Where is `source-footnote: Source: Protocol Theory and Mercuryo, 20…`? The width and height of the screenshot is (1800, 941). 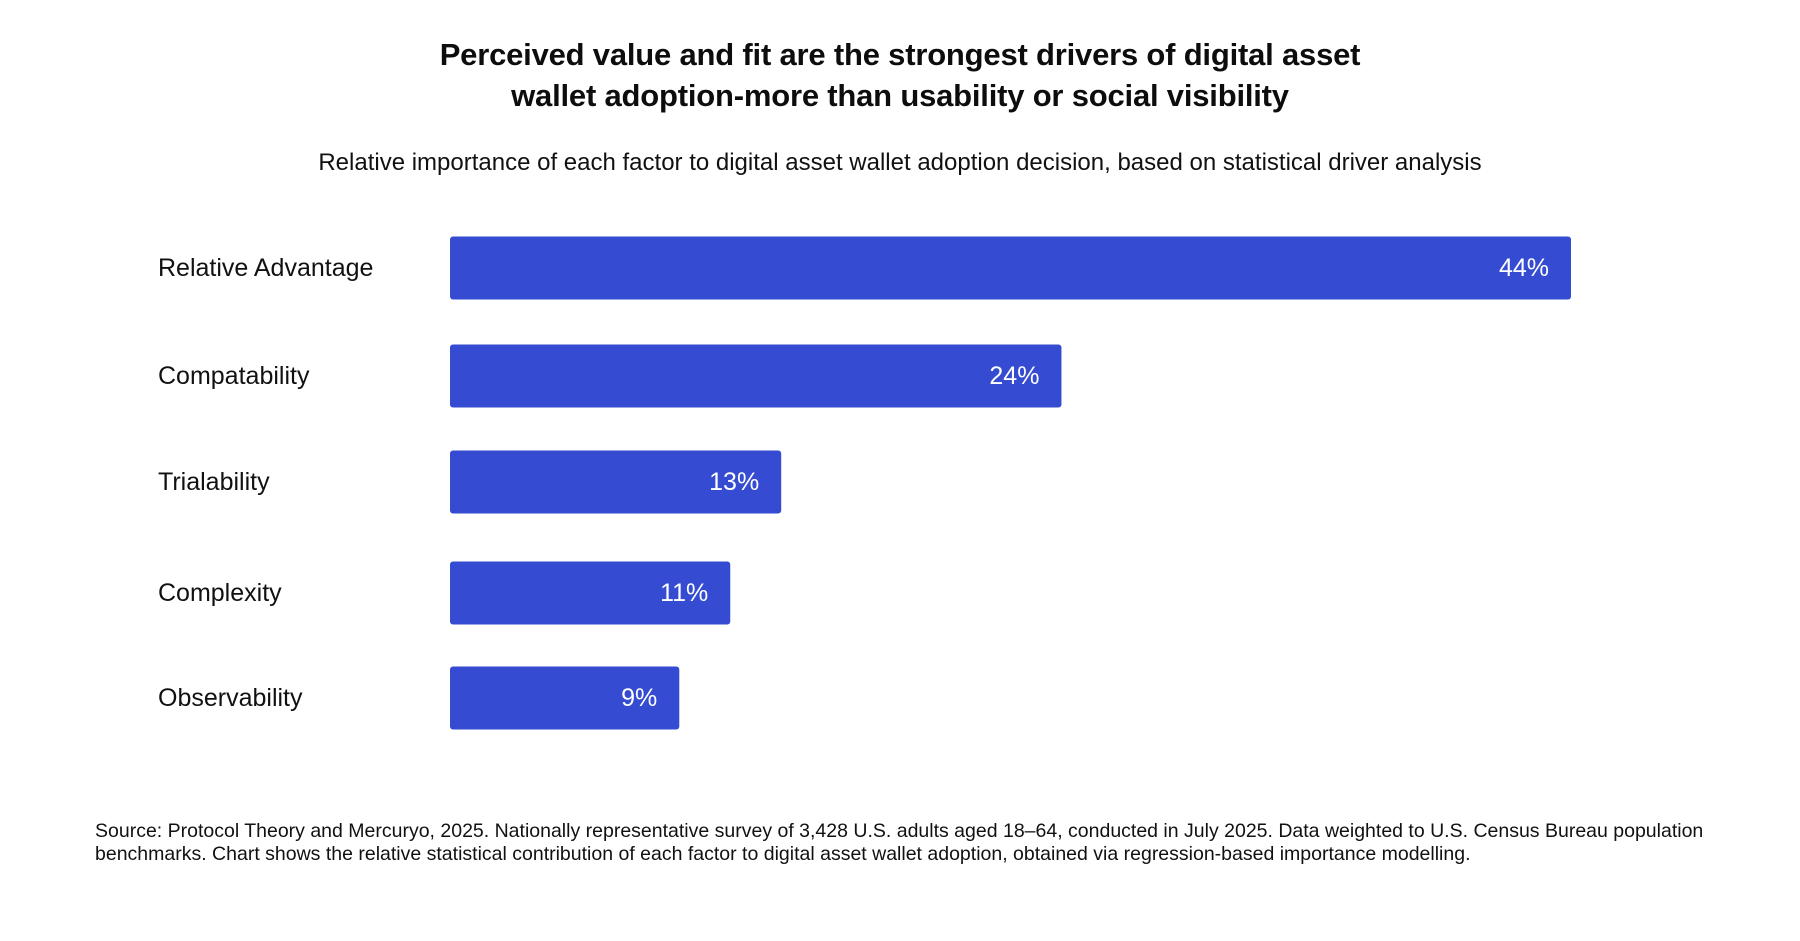
source-footnote: Source: Protocol Theory and Mercuryo, 20… is located at coordinates (899, 842).